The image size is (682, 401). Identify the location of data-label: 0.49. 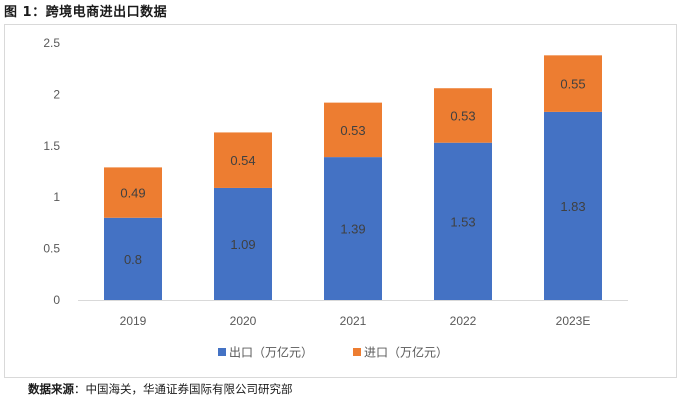
(132, 193).